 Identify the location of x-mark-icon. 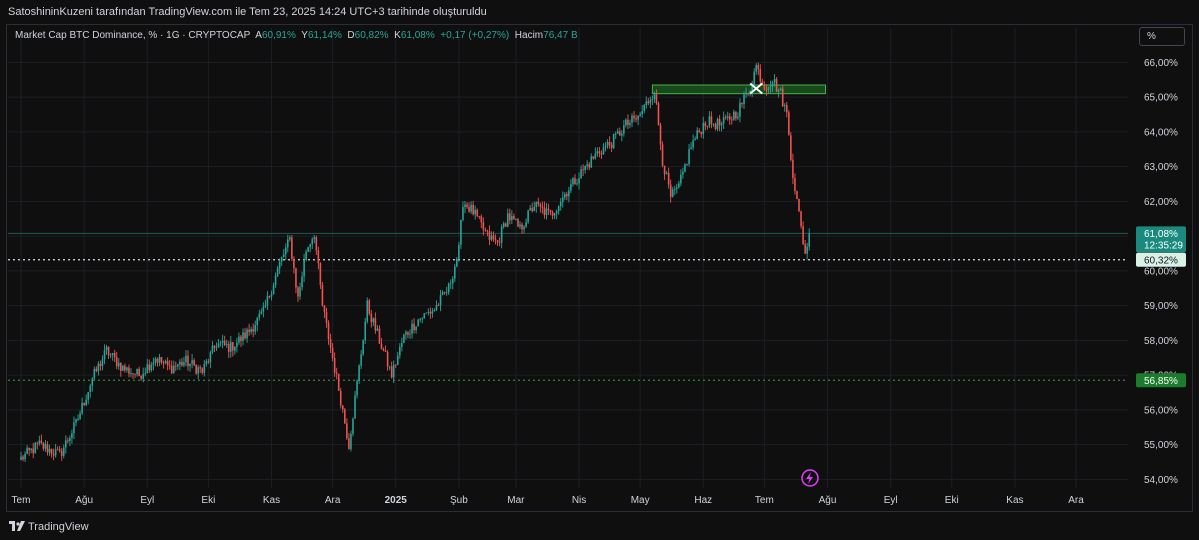
(756, 88).